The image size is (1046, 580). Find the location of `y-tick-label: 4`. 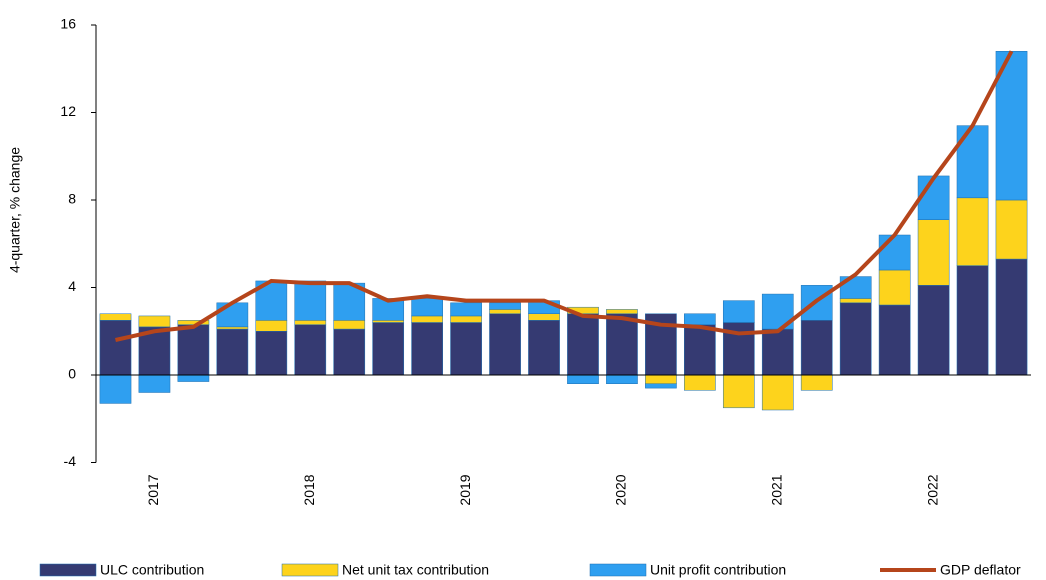

y-tick-label: 4 is located at coordinates (72, 286).